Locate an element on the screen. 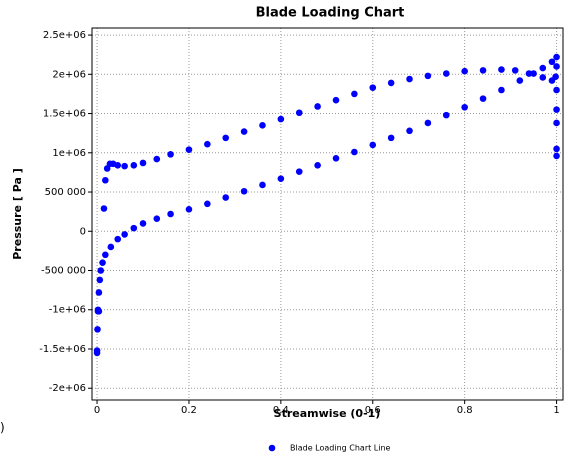 Image resolution: width=572 pixels, height=461 pixels. y-tick-label: 2.5e+06 is located at coordinates (64, 35).